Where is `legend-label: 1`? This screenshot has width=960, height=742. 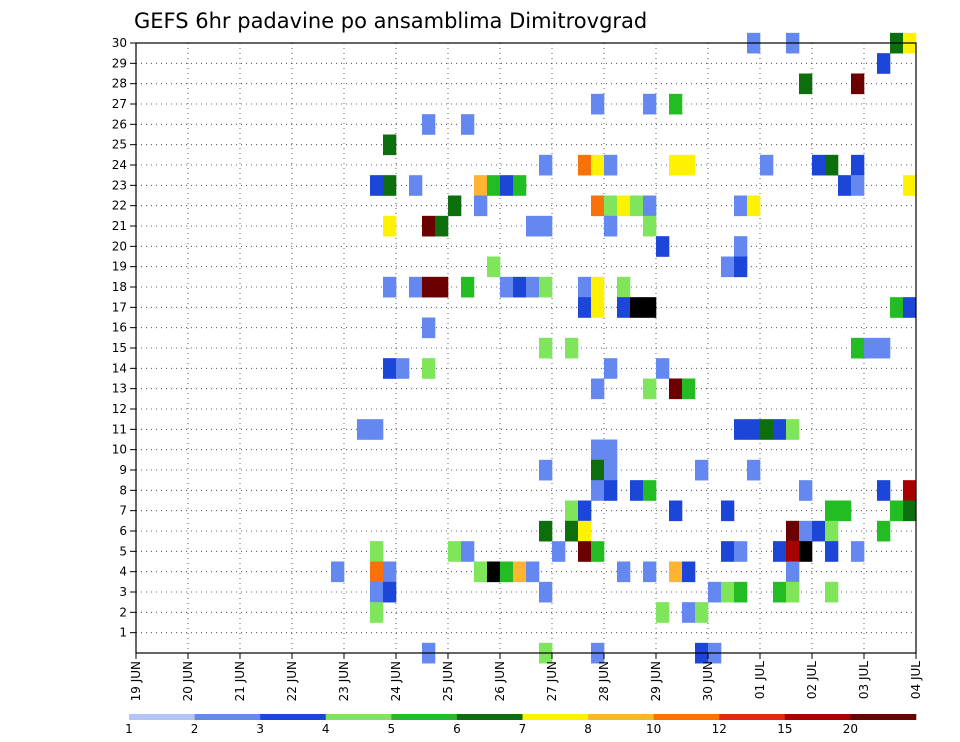
legend-label: 1 is located at coordinates (129, 729).